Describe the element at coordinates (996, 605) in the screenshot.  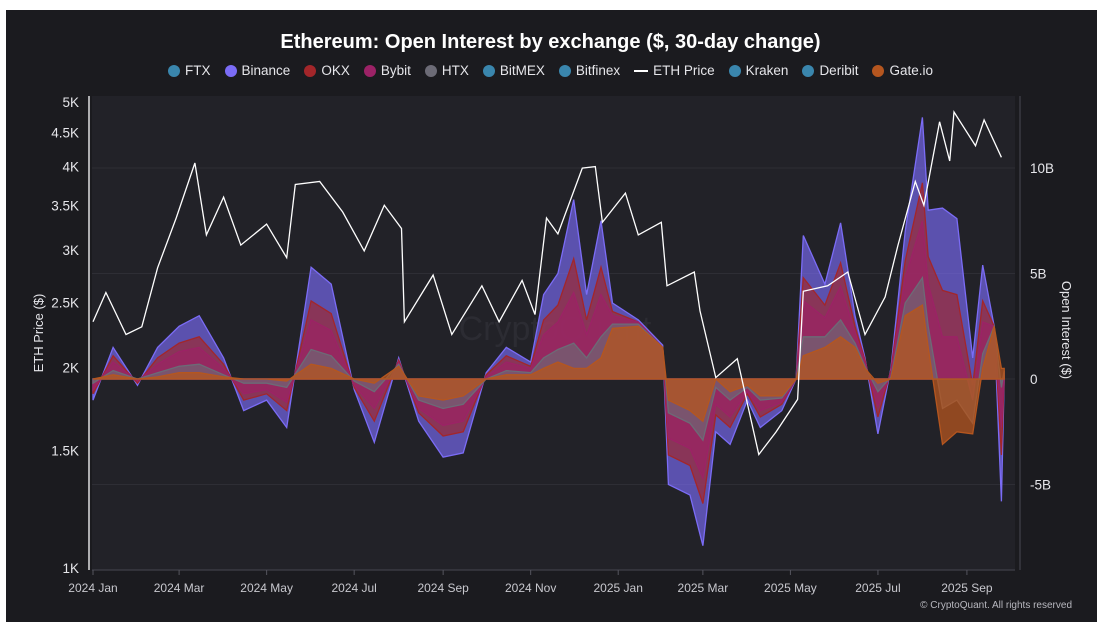
I see `copyright-text: © CryptoQuant. All rights reserved` at that location.